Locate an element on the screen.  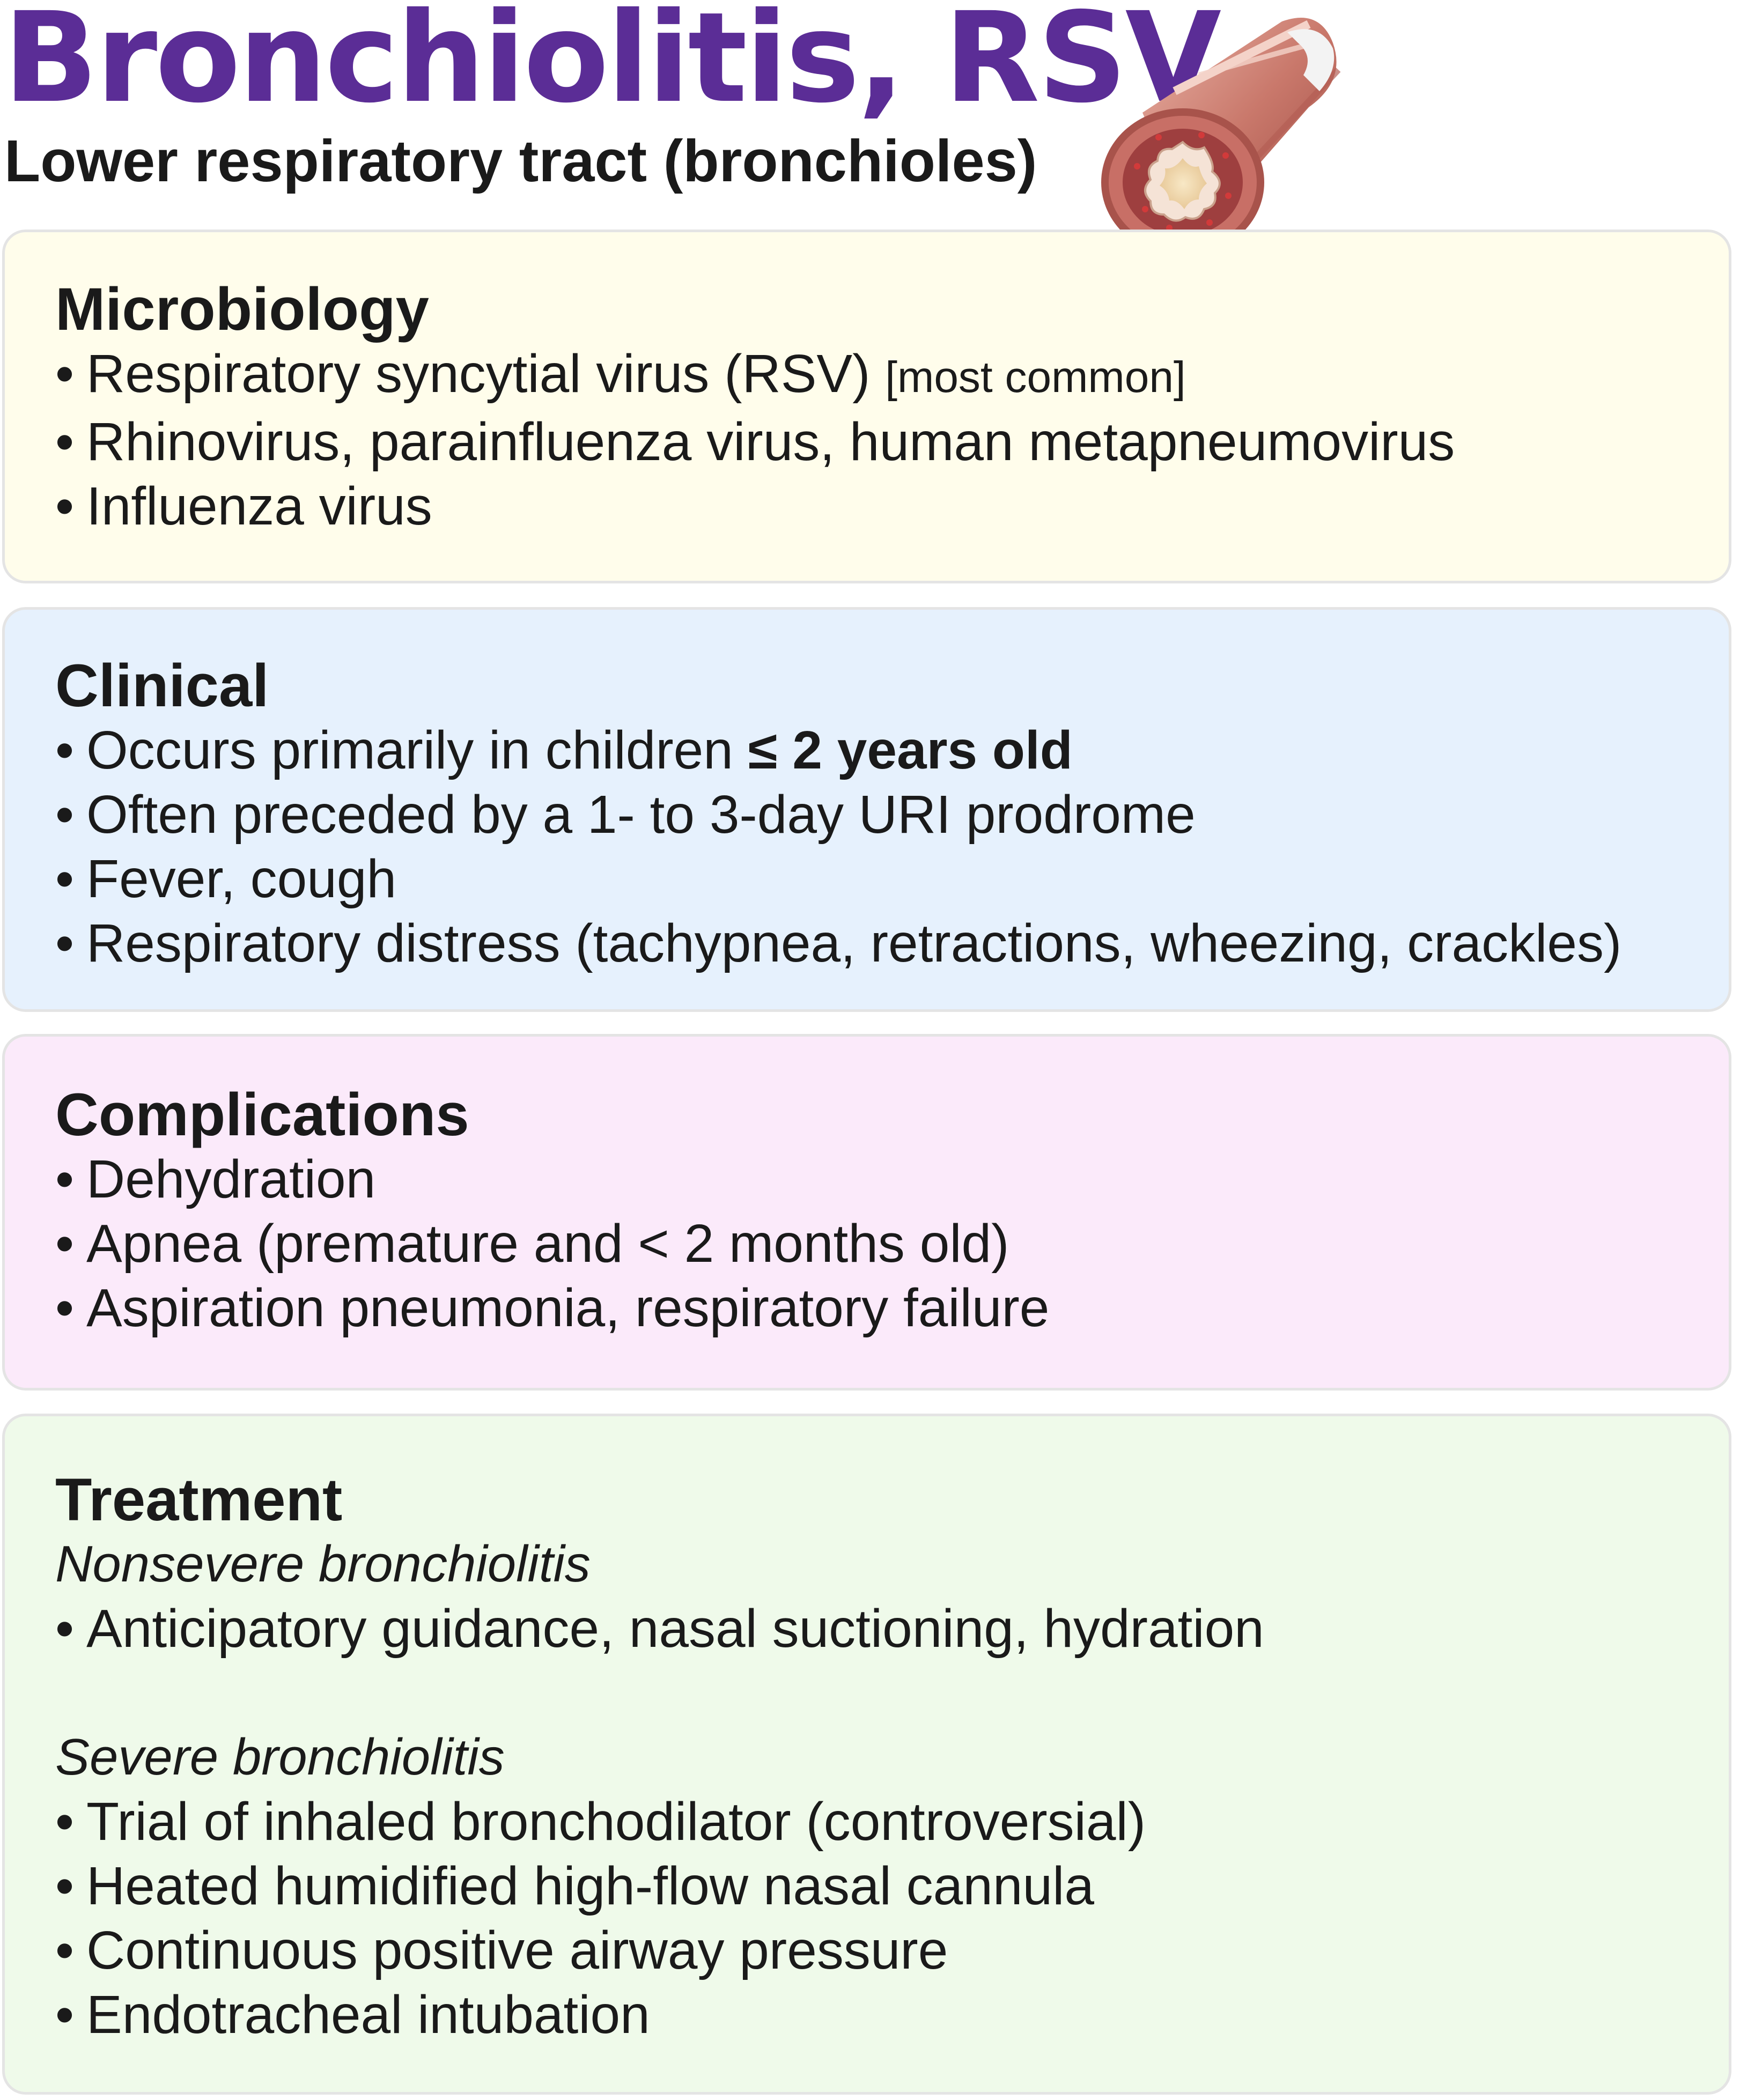
subheading-severe: Severe bronchiolitis is located at coordinates (280, 1757).